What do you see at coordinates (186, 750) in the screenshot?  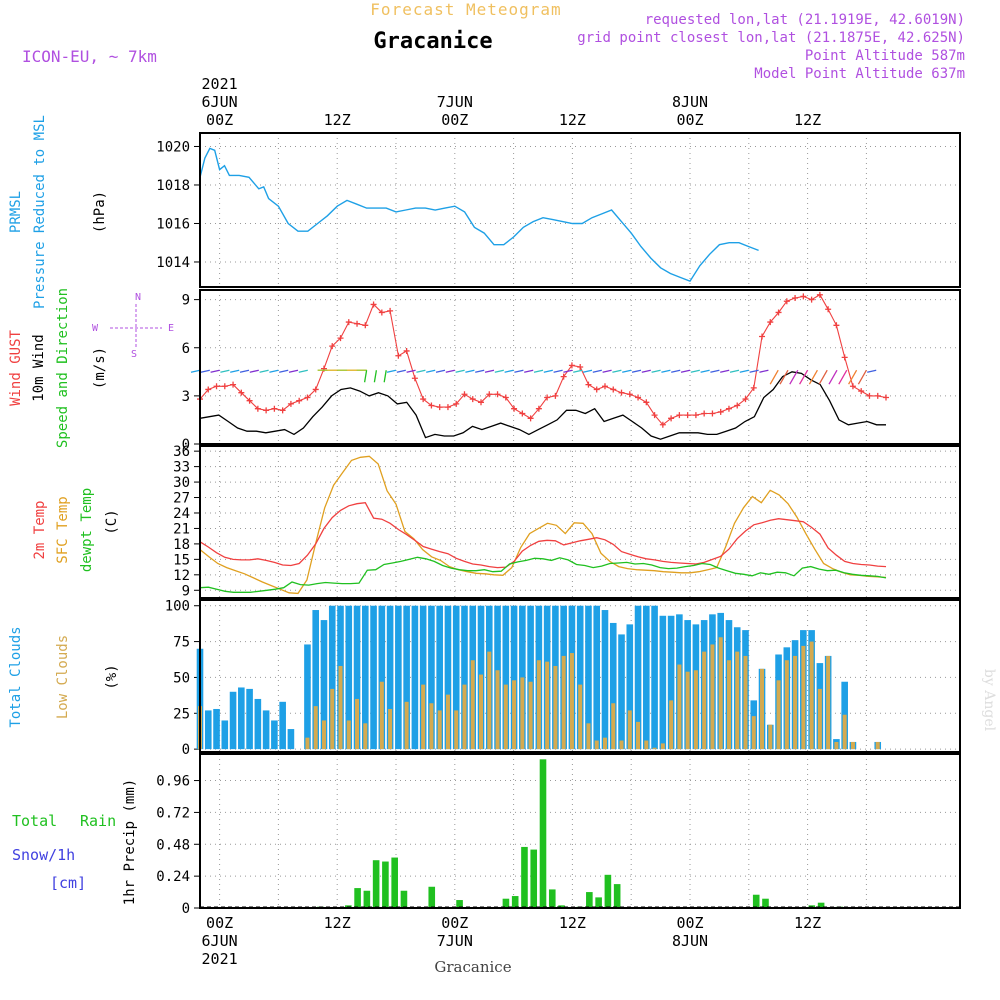 I see `ytick-label: 0` at bounding box center [186, 750].